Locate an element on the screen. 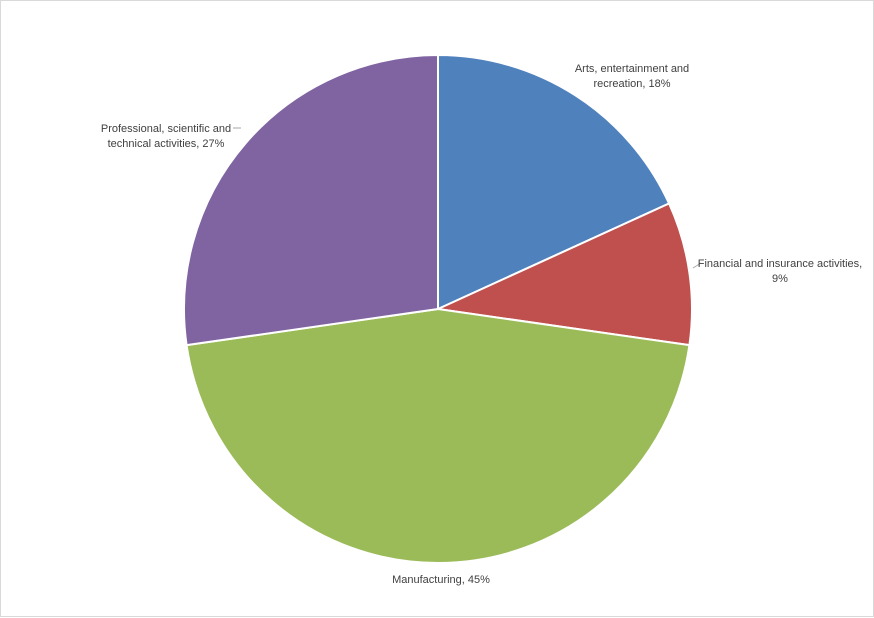  data-label-financial: Financial and insurance activities, 9% is located at coordinates (780, 271).